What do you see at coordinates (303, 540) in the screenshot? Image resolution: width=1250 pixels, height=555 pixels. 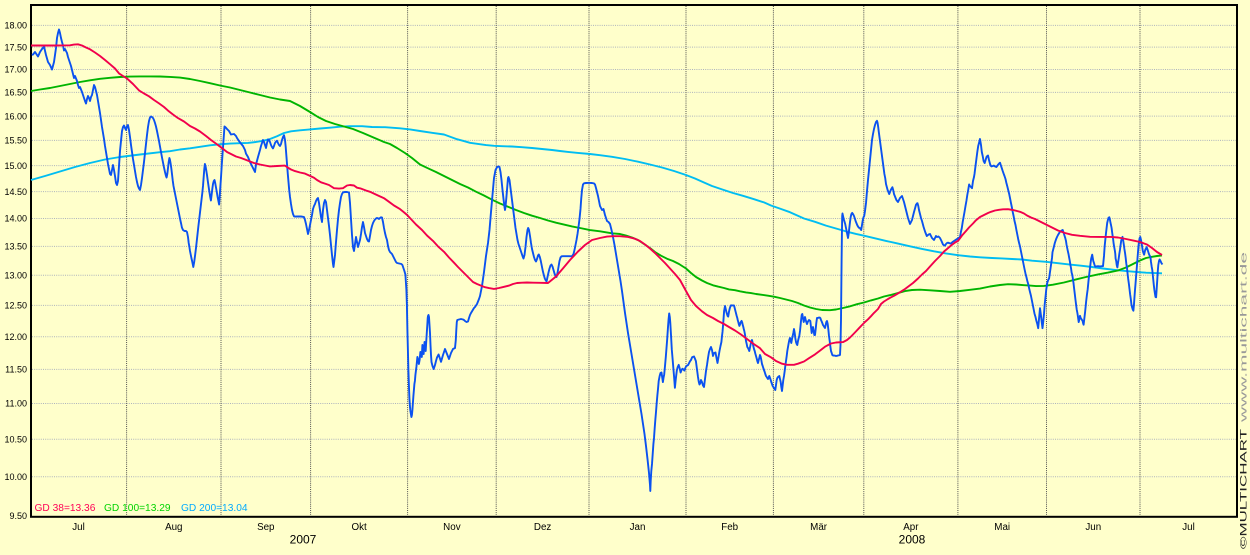 I see `svg-text: 2007` at bounding box center [303, 540].